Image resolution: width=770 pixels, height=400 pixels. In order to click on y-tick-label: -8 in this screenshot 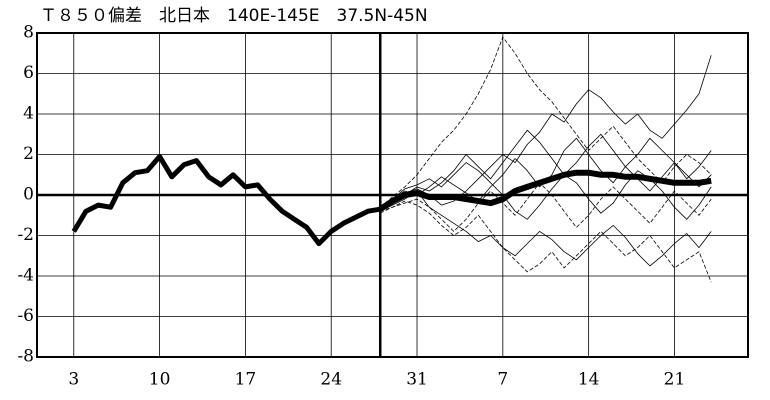, I will do `click(25, 357)`.